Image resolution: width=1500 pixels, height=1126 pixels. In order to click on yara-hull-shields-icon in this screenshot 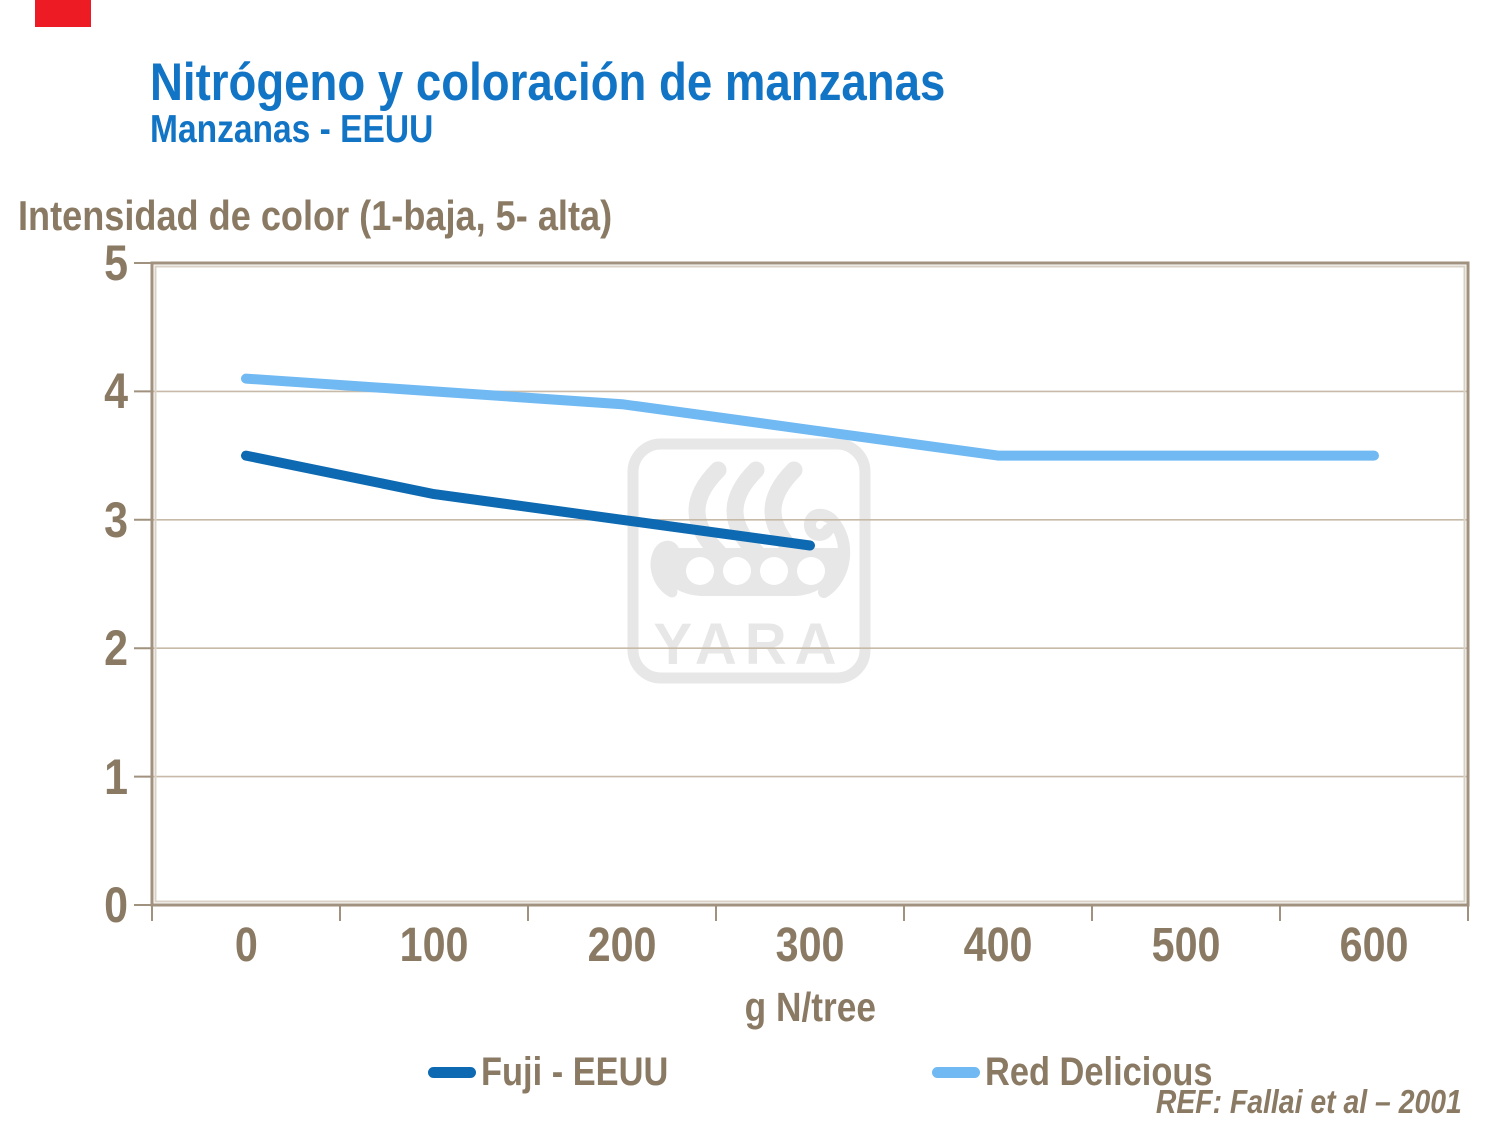, I will do `click(755, 571)`.